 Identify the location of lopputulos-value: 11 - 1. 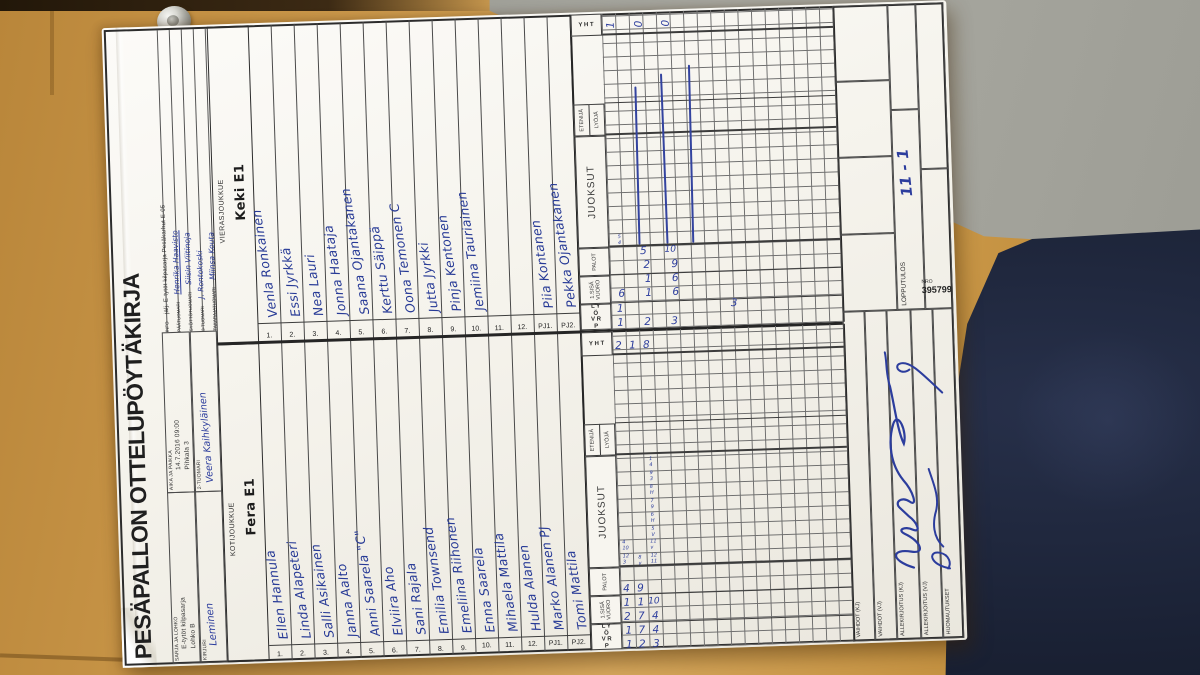
(905, 172).